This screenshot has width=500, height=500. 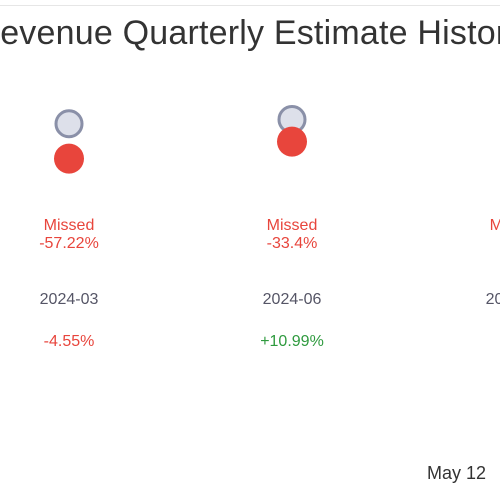 I want to click on change-percent: -4.55%, so click(x=69, y=341).